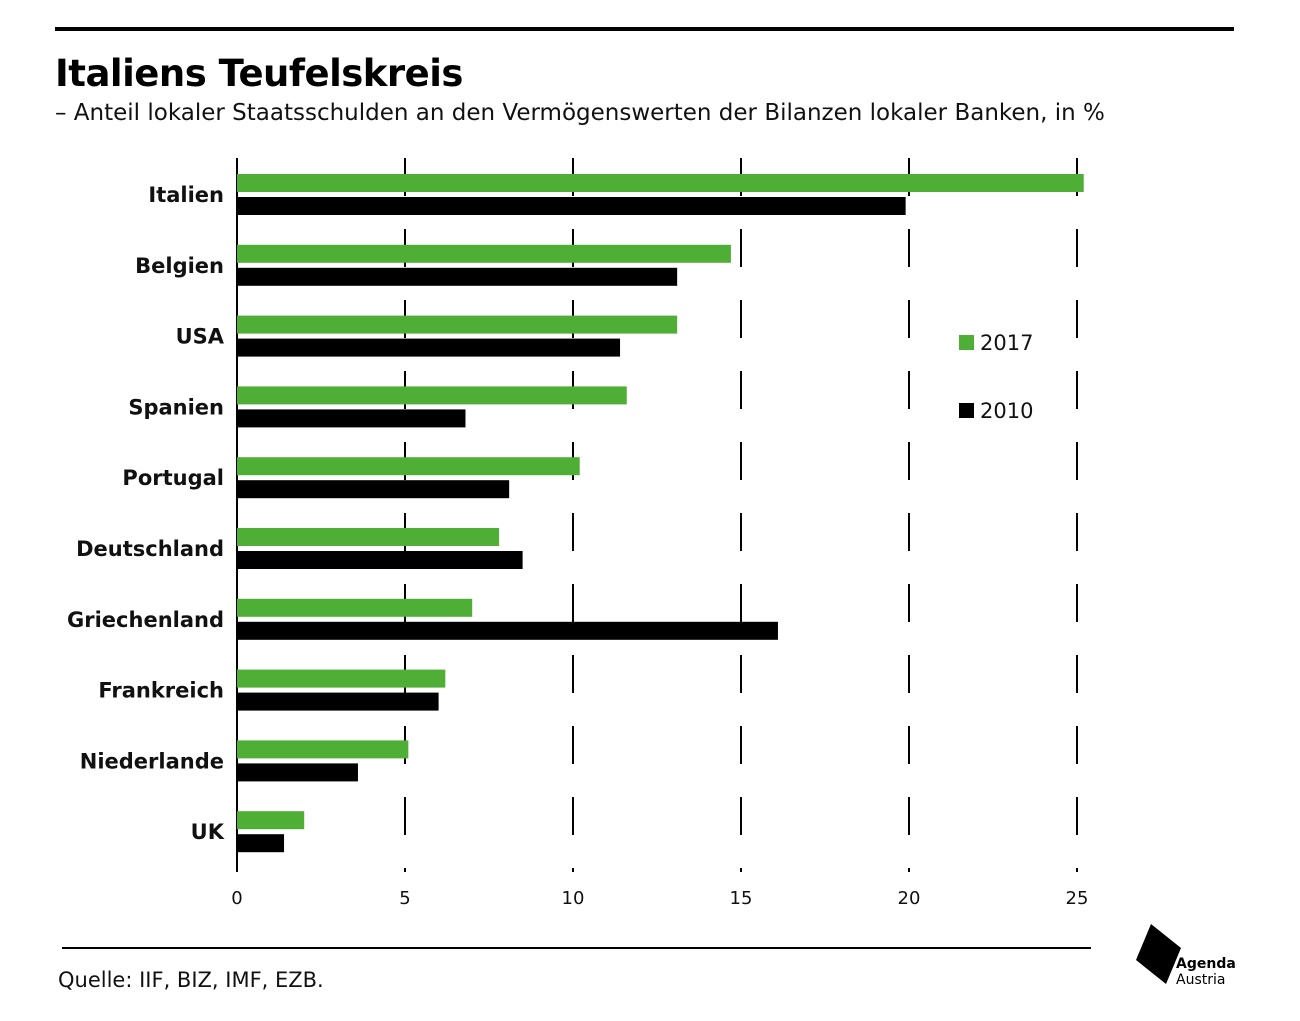 This screenshot has height=1021, width=1300. What do you see at coordinates (741, 898) in the screenshot?
I see `x-tick-label: 15` at bounding box center [741, 898].